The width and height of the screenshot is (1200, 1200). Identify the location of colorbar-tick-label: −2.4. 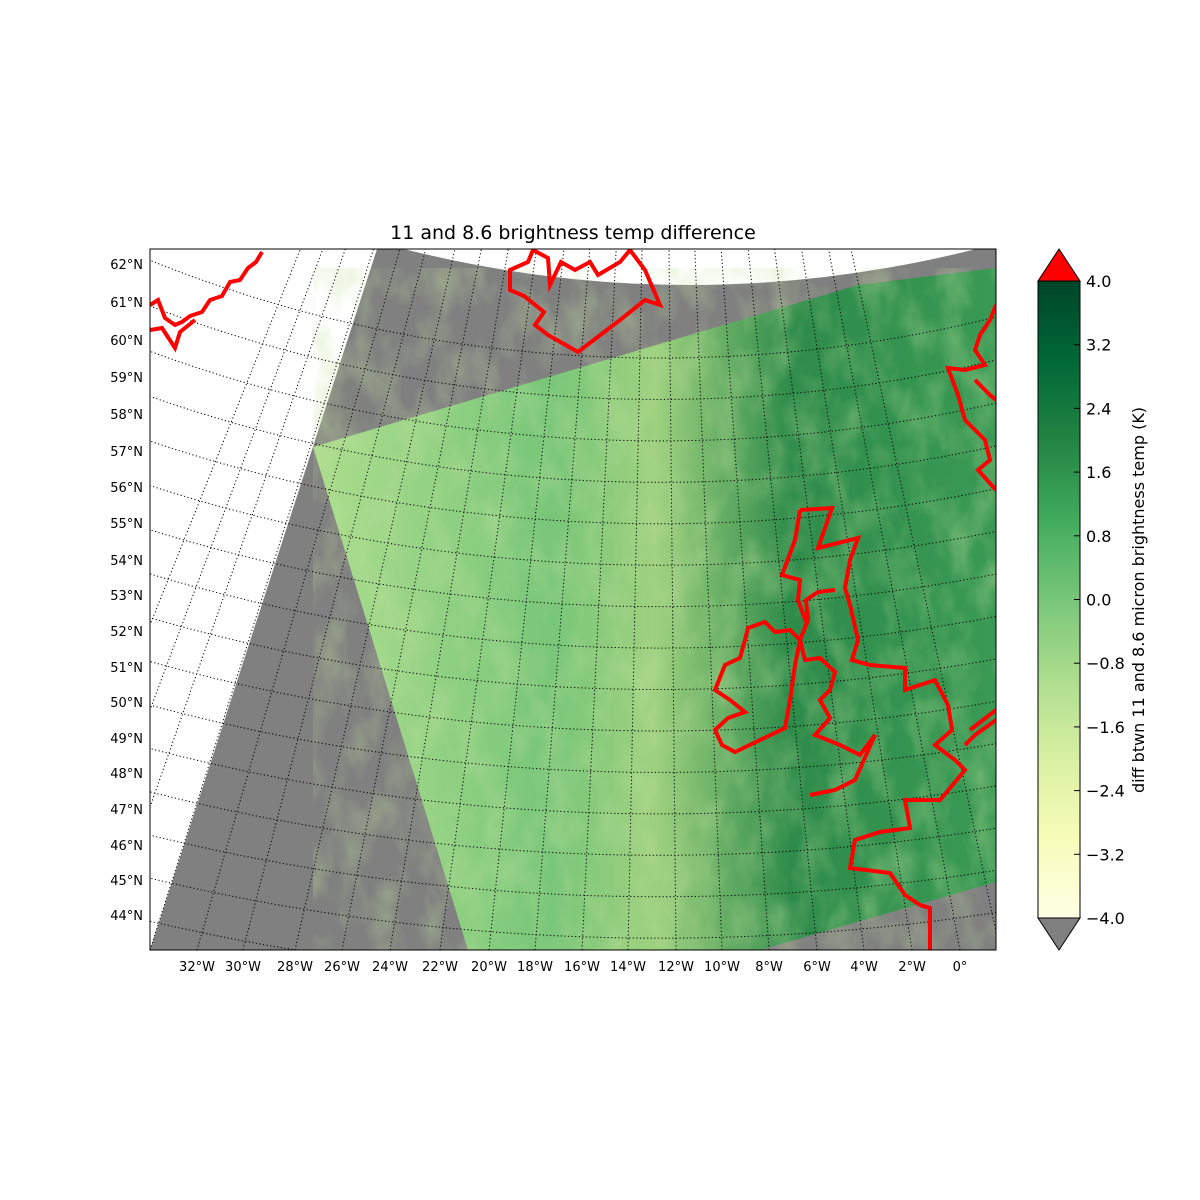
(1105, 791).